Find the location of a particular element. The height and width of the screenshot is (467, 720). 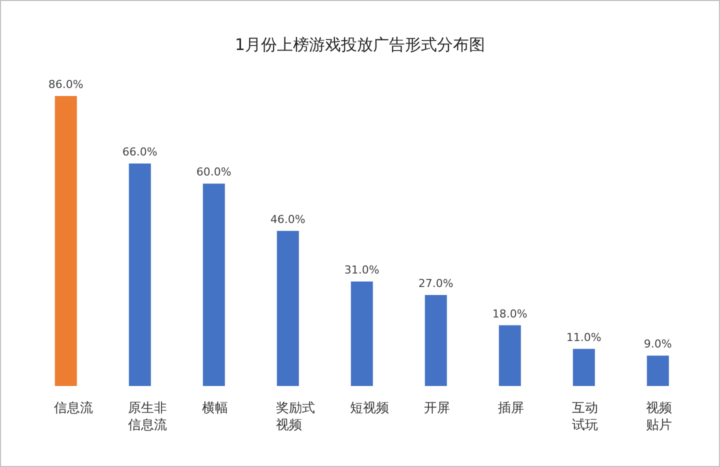

data-label: 31.0% is located at coordinates (362, 269).